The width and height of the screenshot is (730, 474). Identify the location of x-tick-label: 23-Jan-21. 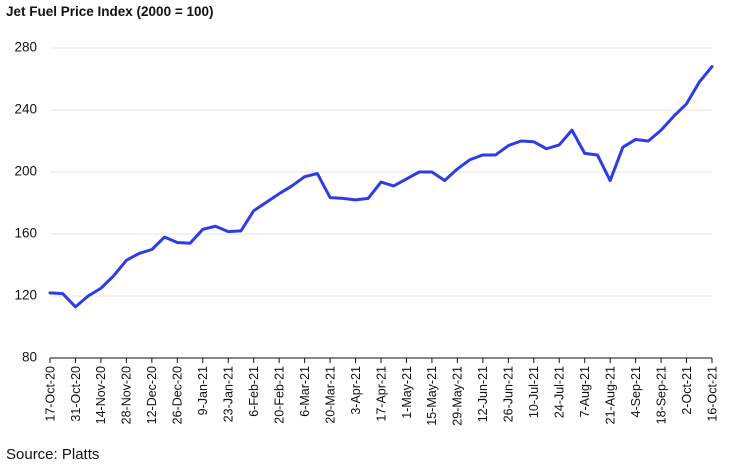
(229, 394).